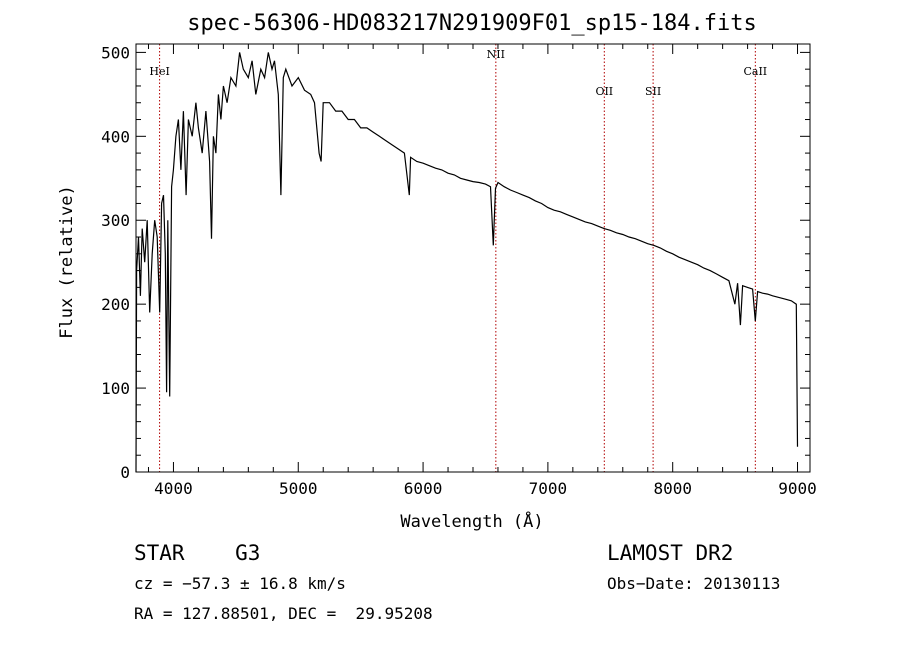 This screenshot has height=649, width=900. Describe the element at coordinates (653, 91) in the screenshot. I see `emission-label-sii: SII` at that location.